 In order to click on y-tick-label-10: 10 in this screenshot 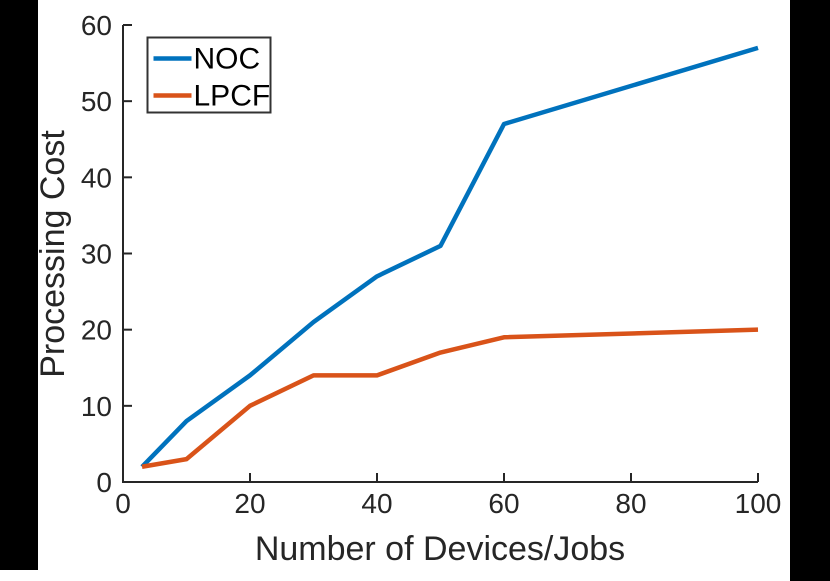, I will do `click(96, 406)`.